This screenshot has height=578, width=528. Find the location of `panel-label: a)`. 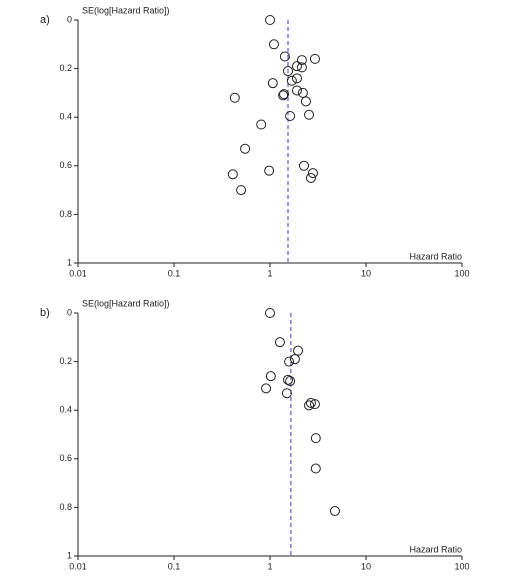

panel-label: a) is located at coordinates (45, 20).